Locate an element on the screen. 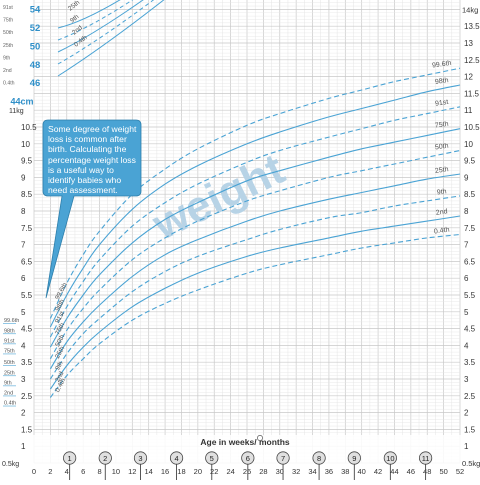  centile-label-start: 2nd is located at coordinates (59, 376).